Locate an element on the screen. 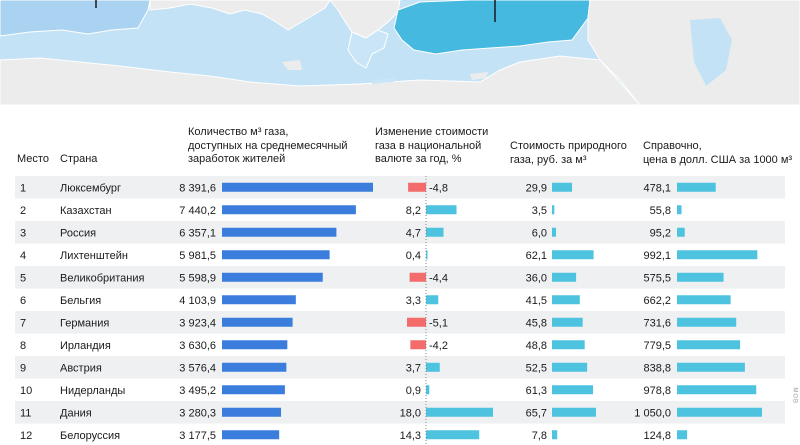 The width and height of the screenshot is (800, 445). change-label: 8,2 is located at coordinates (413, 211).